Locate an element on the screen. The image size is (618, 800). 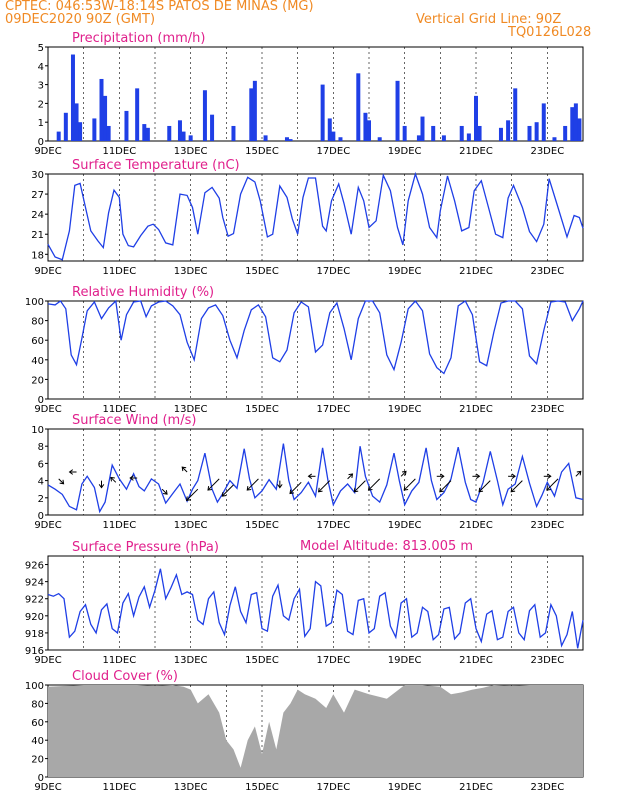
x-tick-label: 19DEC is located at coordinates (405, 409).